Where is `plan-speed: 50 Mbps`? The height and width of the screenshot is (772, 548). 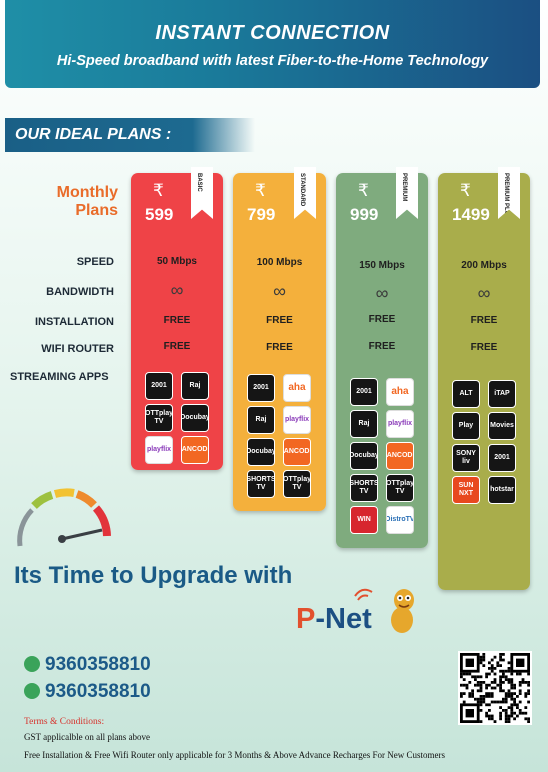
plan-speed: 50 Mbps is located at coordinates (176, 261).